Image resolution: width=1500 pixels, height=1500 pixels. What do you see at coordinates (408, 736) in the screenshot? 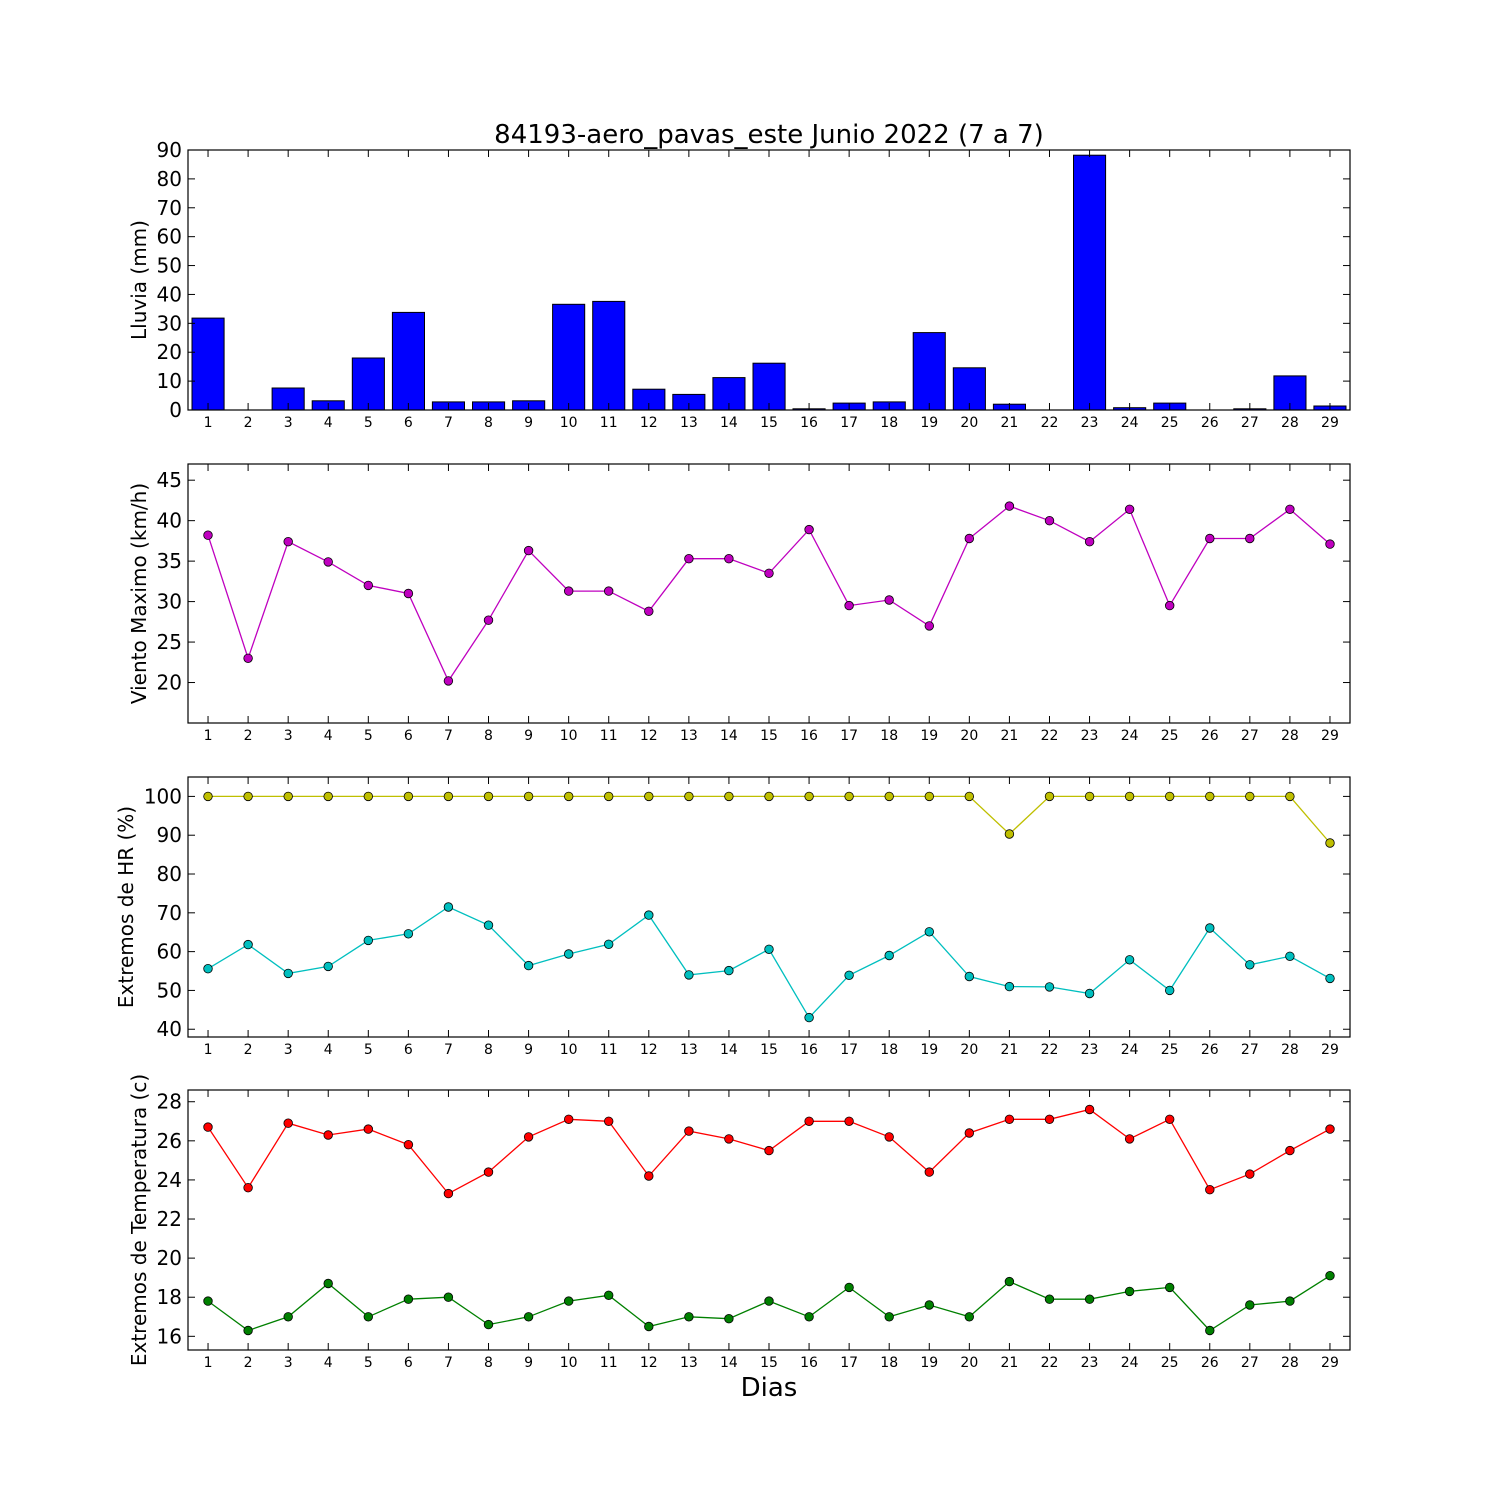
I see `x-tick-label: 6` at bounding box center [408, 736].